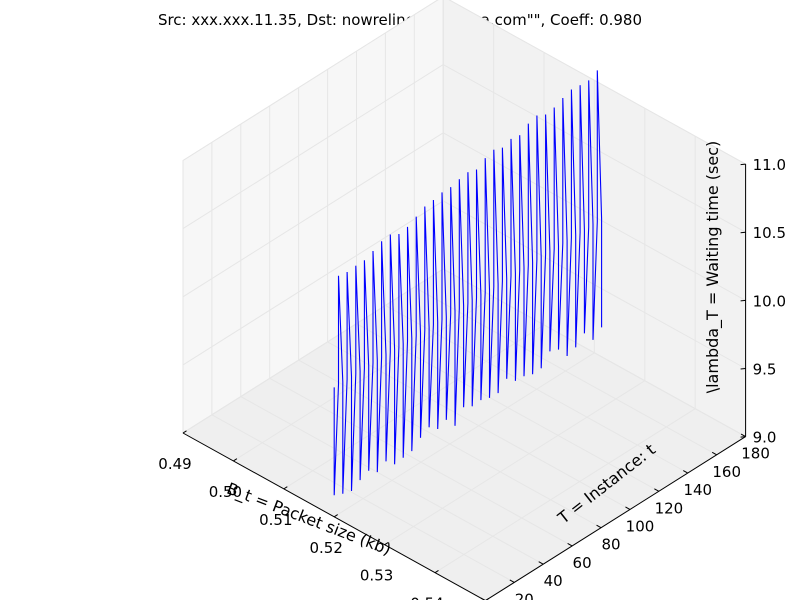 This screenshot has width=800, height=600. What do you see at coordinates (524, 595) in the screenshot?
I see `y-tick-label: 20` at bounding box center [524, 595].